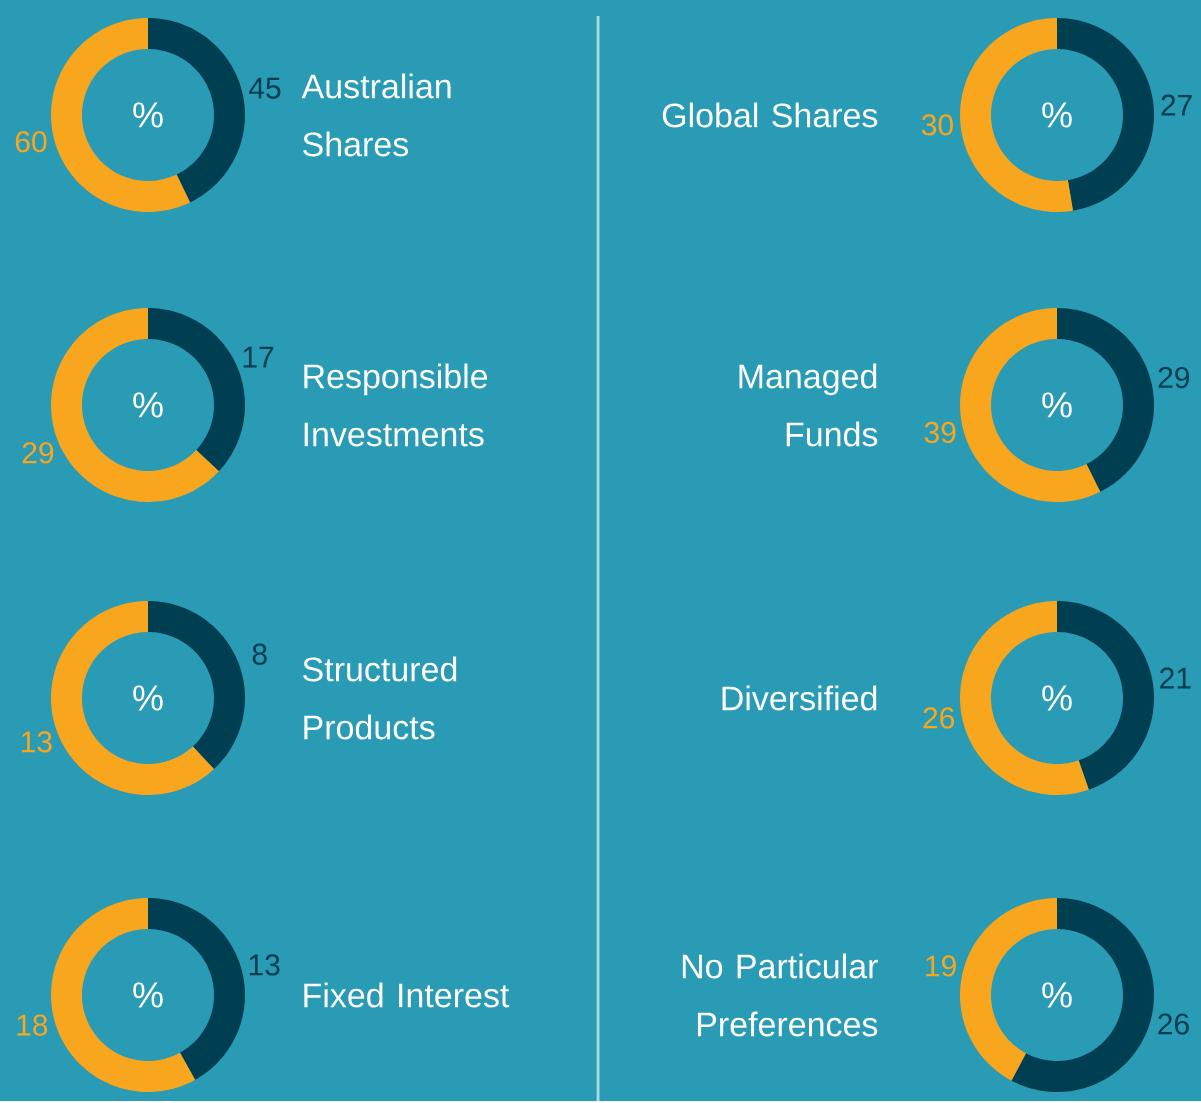 This screenshot has width=1201, height=1103. I want to click on data-label: 45, so click(265, 89).